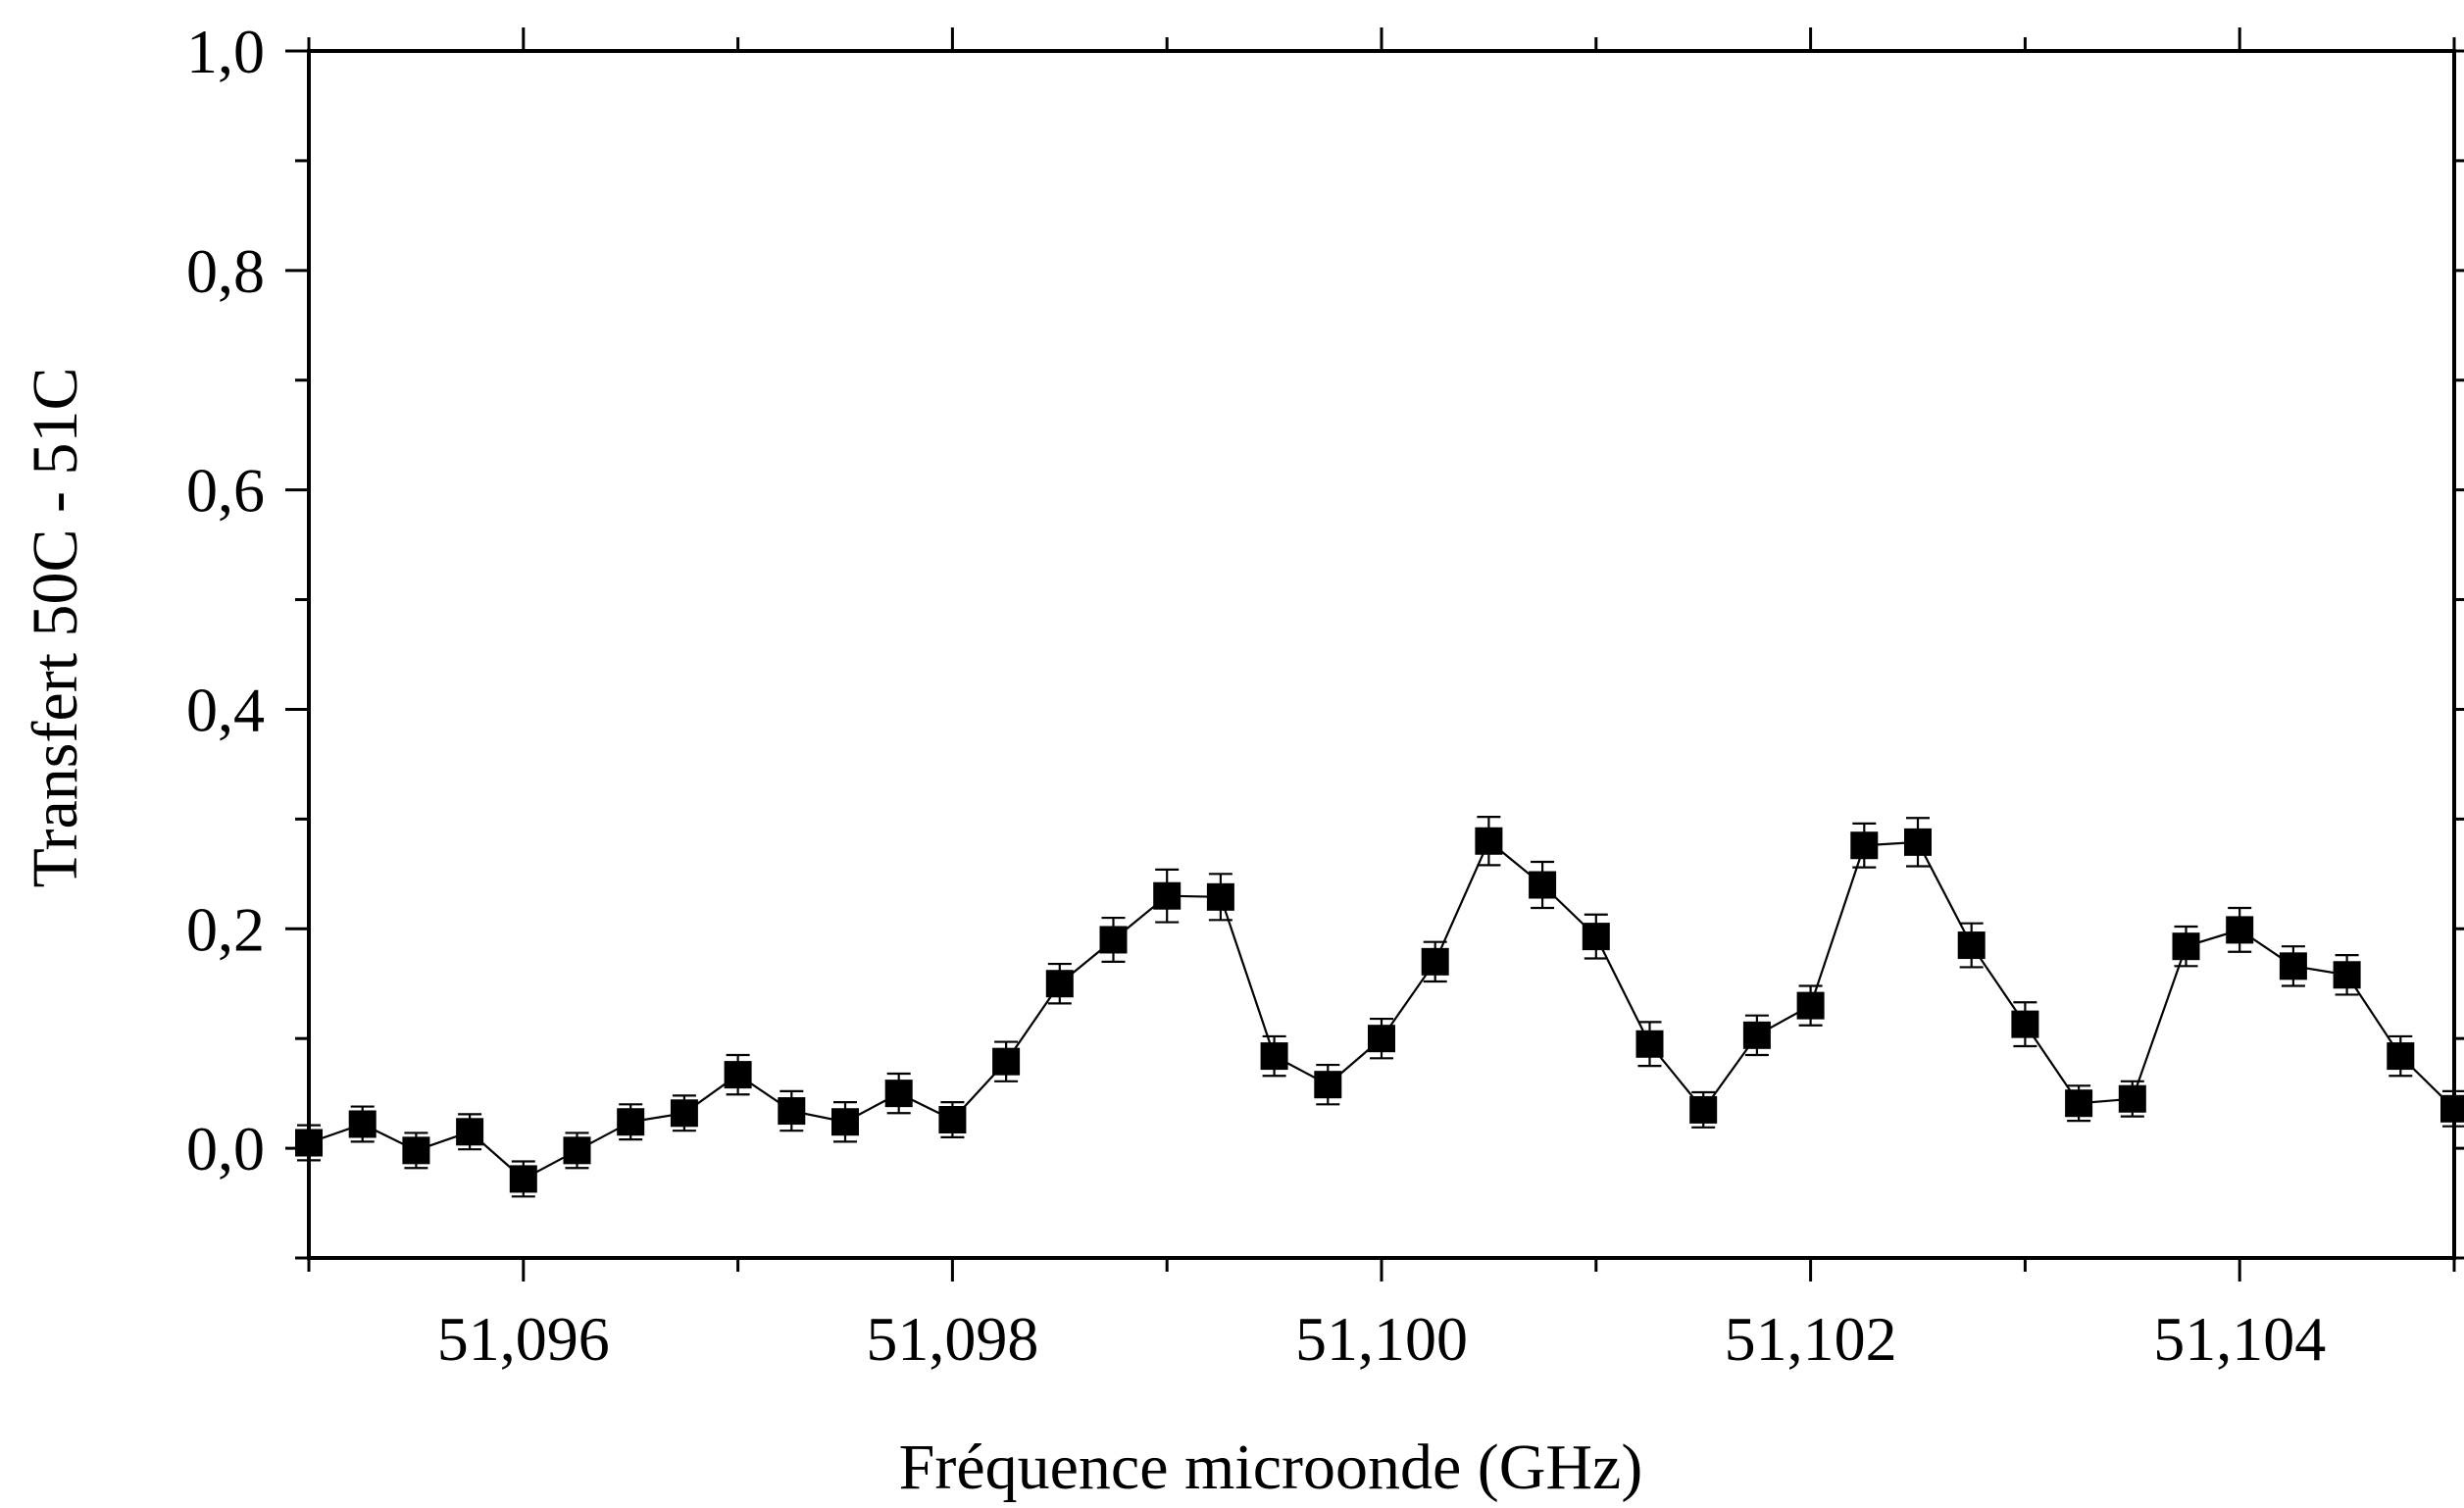 This screenshot has height=1508, width=2464. I want to click on x-tick-label: 51,100, so click(1381, 1339).